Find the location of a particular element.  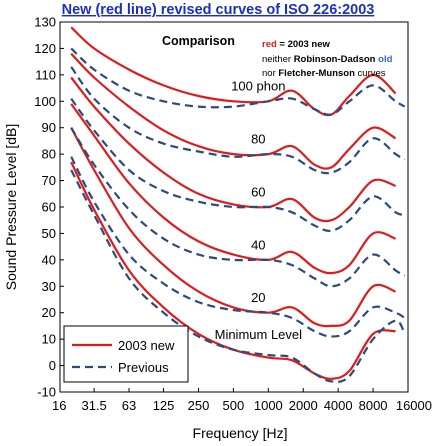

comparison-red-word: red is located at coordinates (269, 44).